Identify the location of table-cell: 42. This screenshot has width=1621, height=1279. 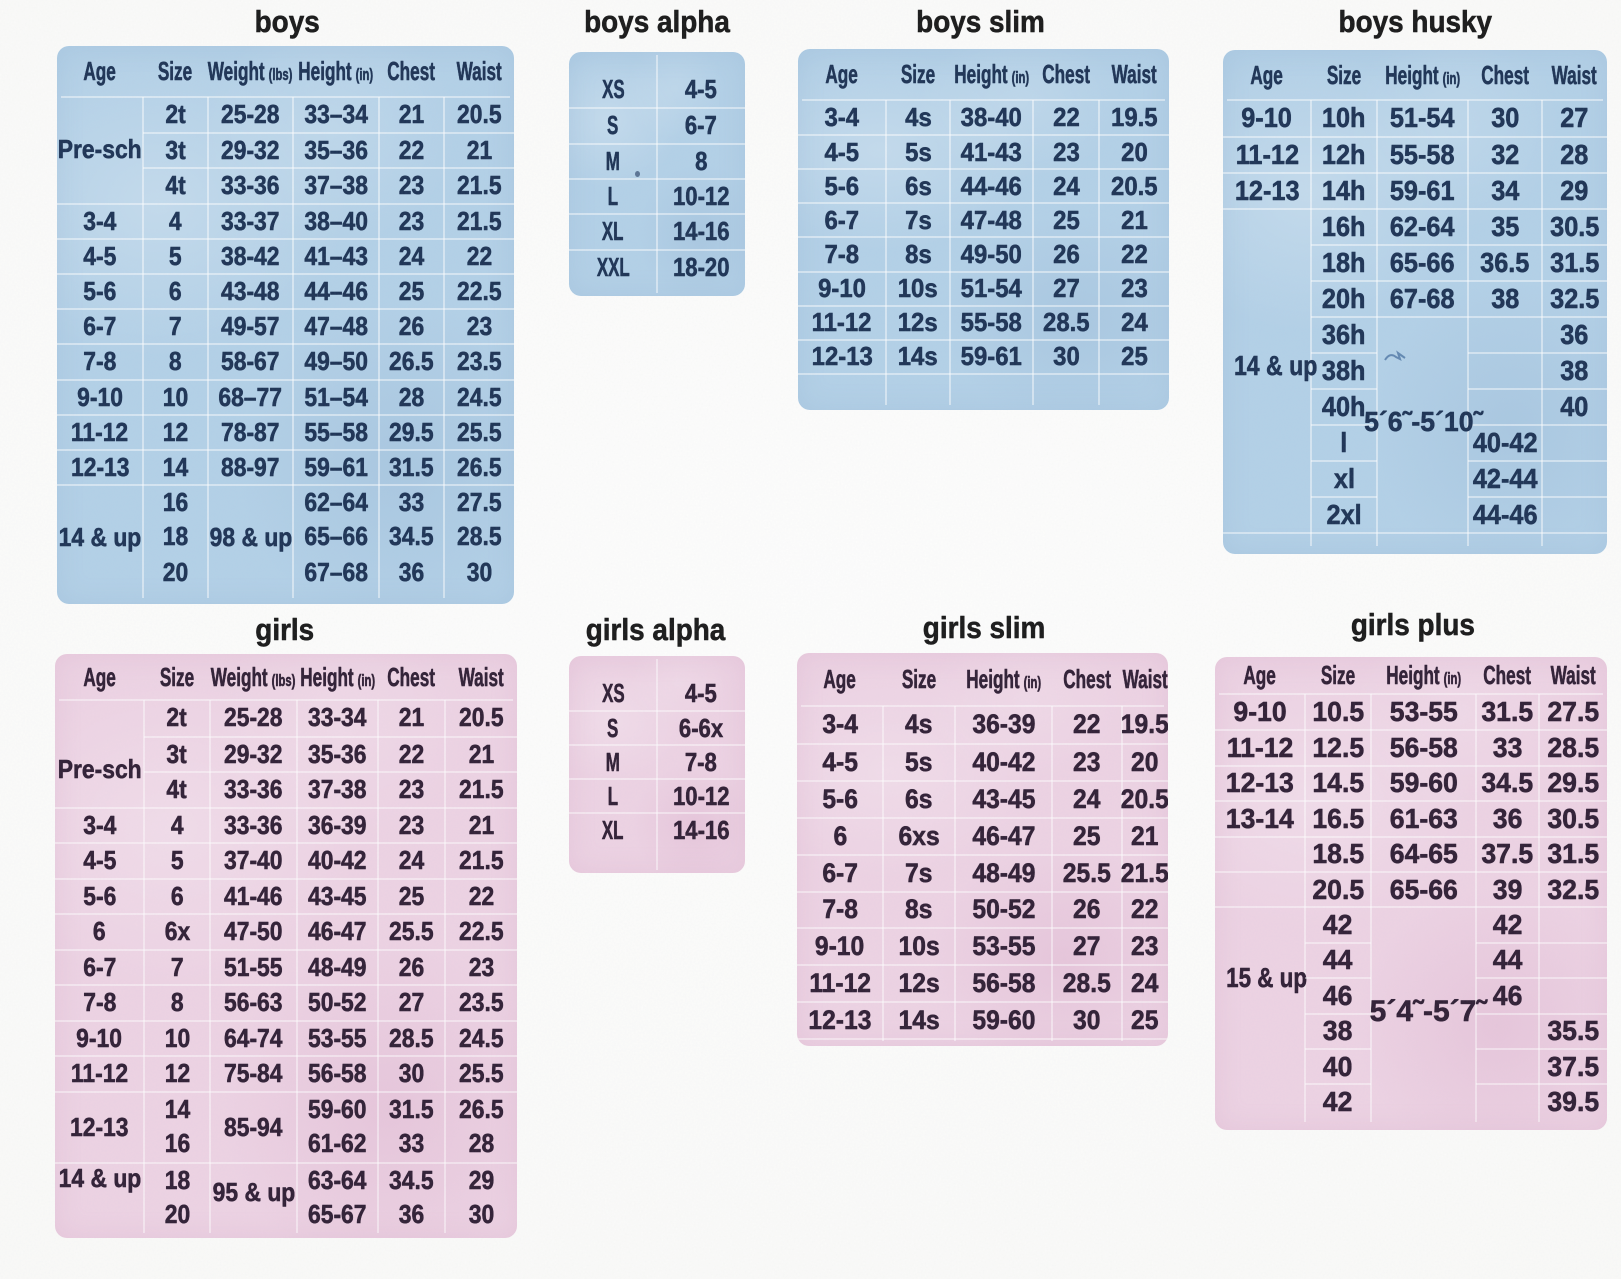
(1338, 923).